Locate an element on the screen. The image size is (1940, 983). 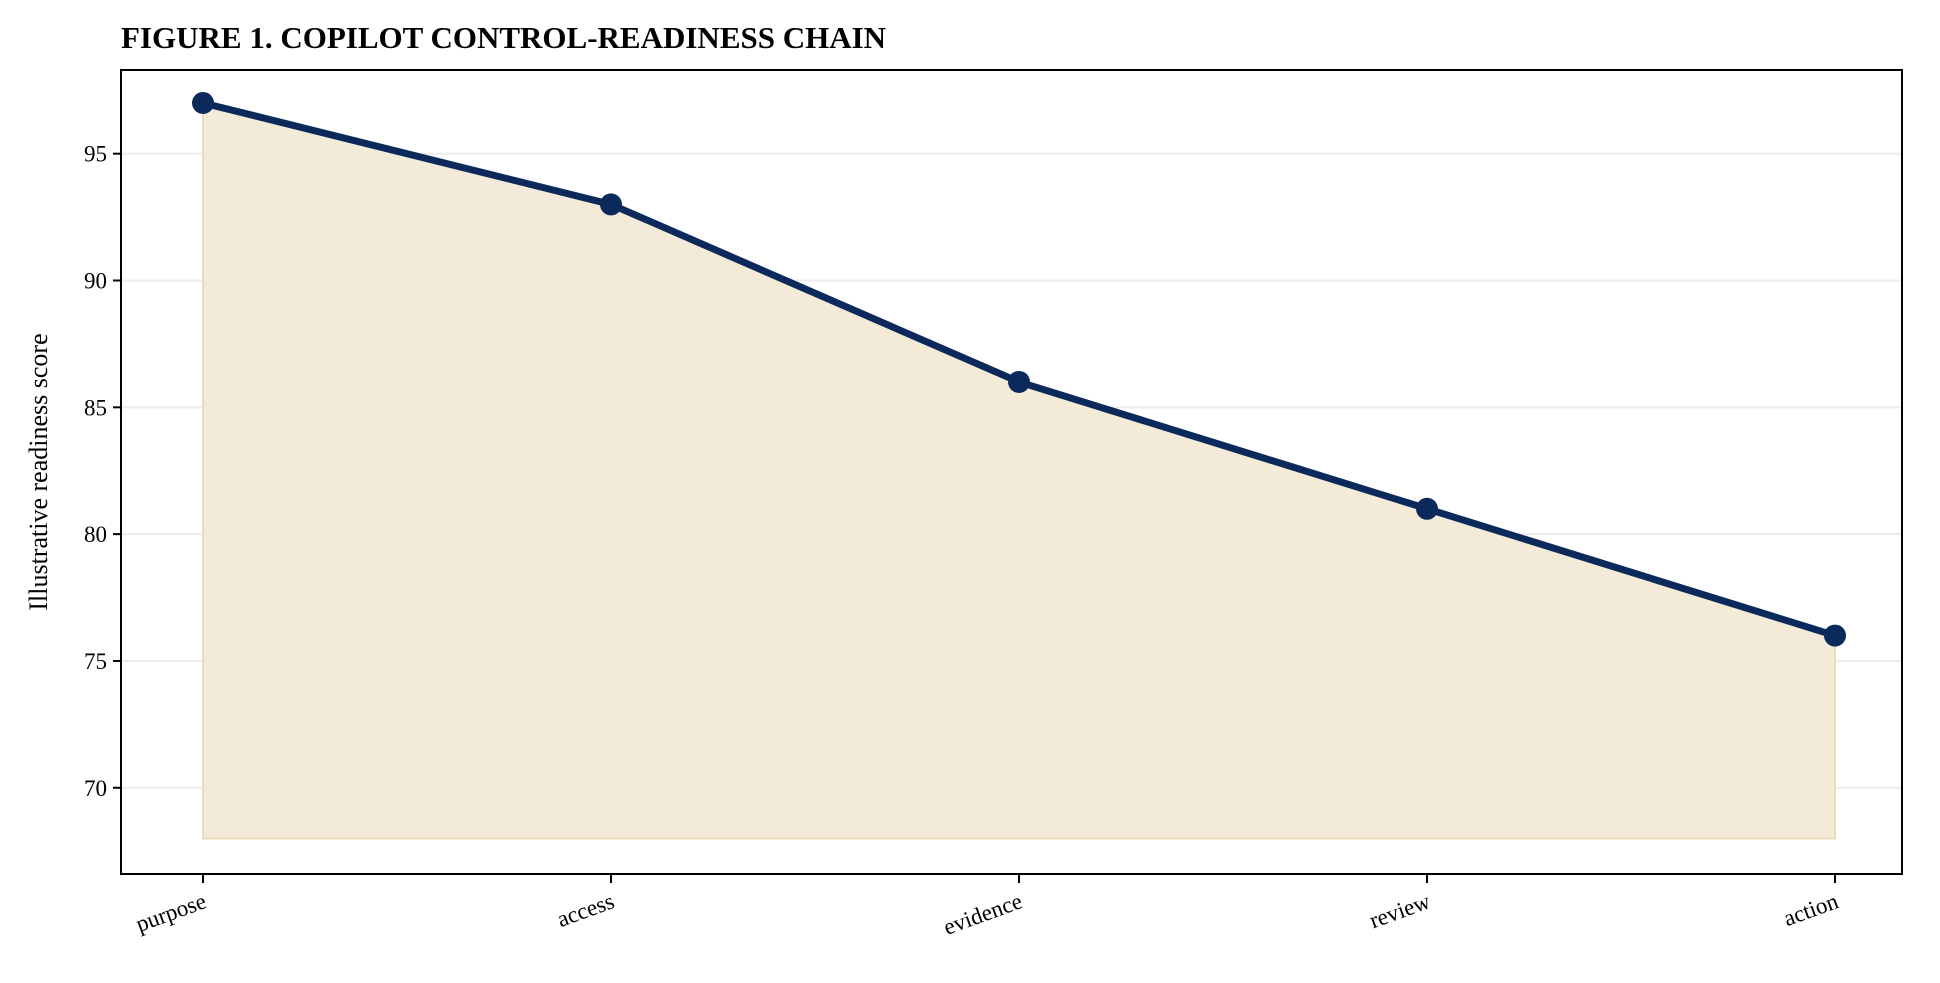
data-point-purpose is located at coordinates (203, 102).